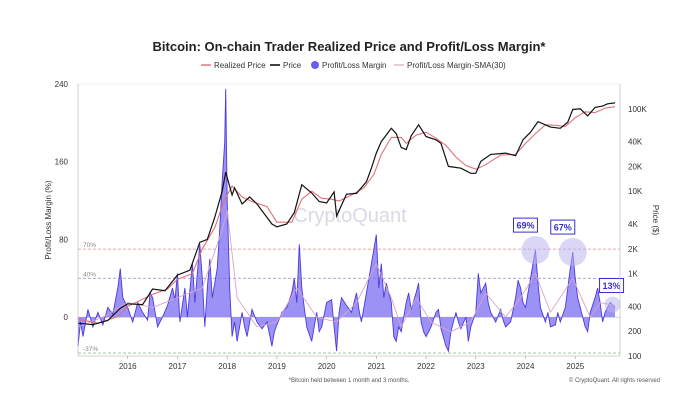  Describe the element at coordinates (240, 65) in the screenshot. I see `legend-label-realized-price: Realized Price` at that location.